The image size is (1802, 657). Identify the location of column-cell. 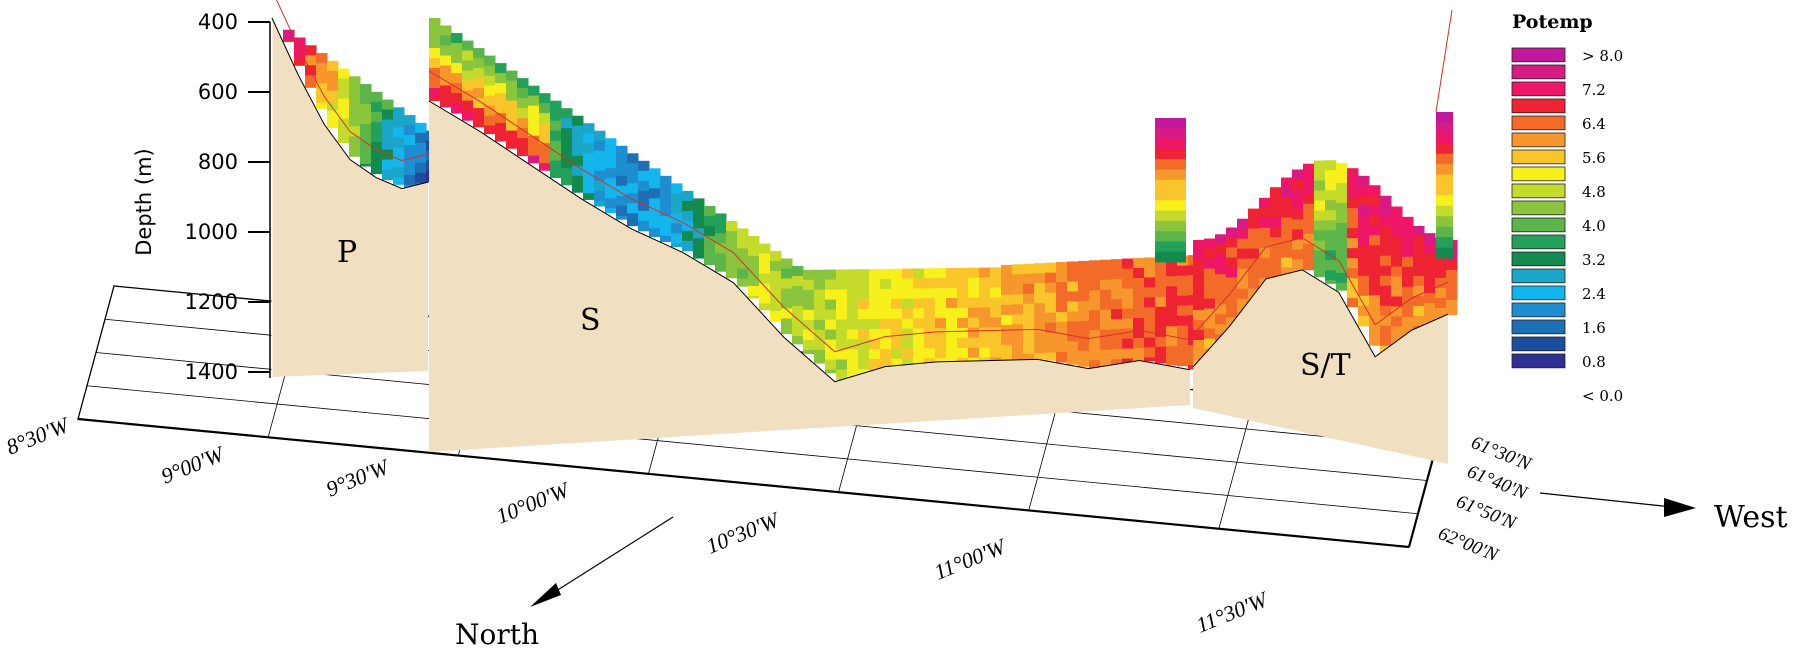
(1170, 134).